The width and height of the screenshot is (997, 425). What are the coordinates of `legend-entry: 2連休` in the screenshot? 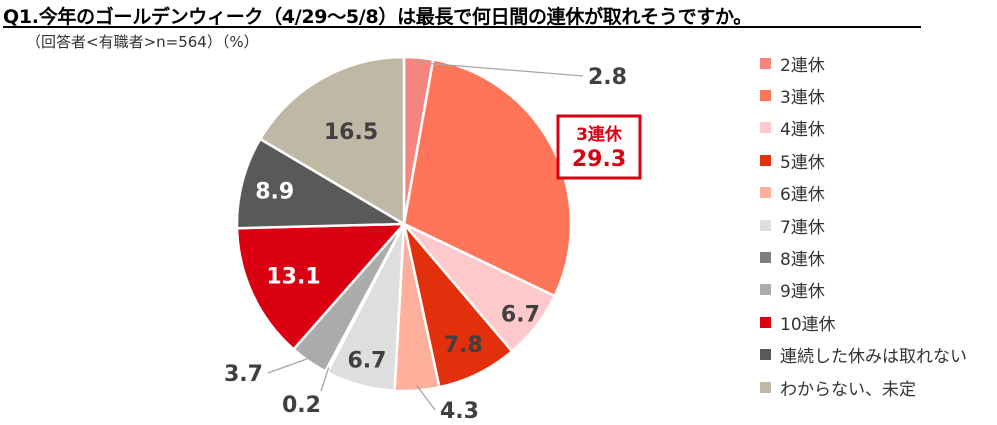 It's located at (792, 63).